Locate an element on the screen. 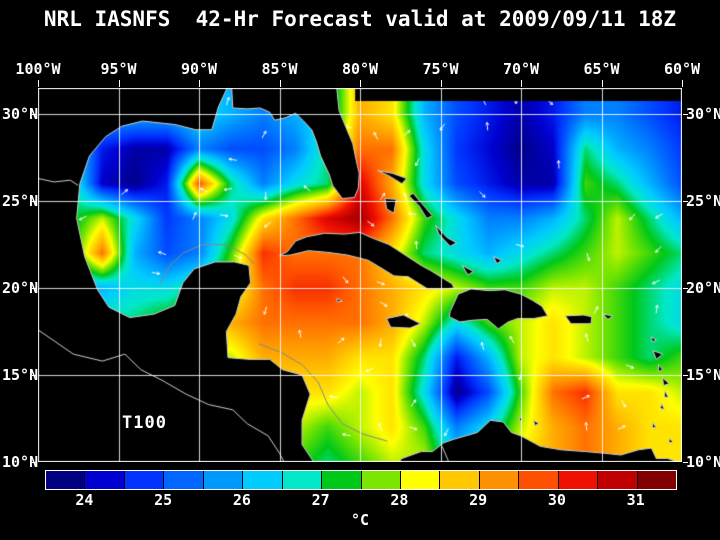  colorbar-tick-label: 31 is located at coordinates (635, 500).